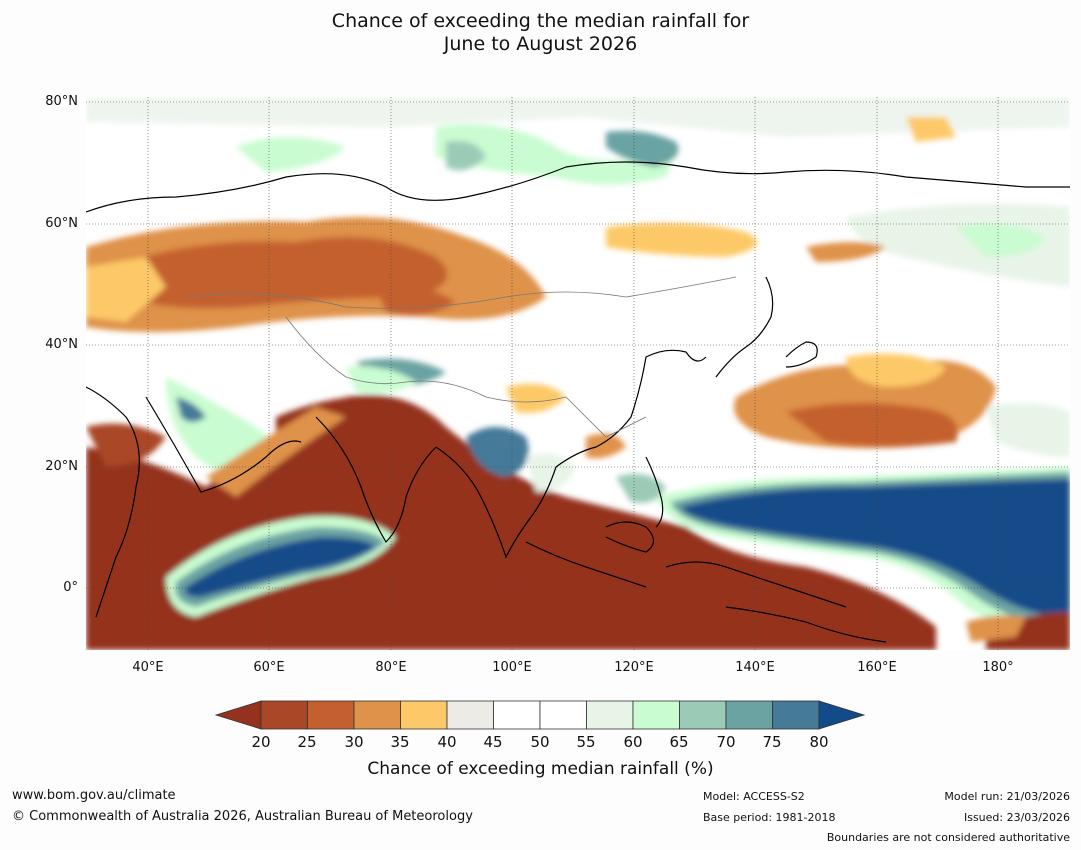  What do you see at coordinates (61, 344) in the screenshot?
I see `lat-label-40n: 40°N` at bounding box center [61, 344].